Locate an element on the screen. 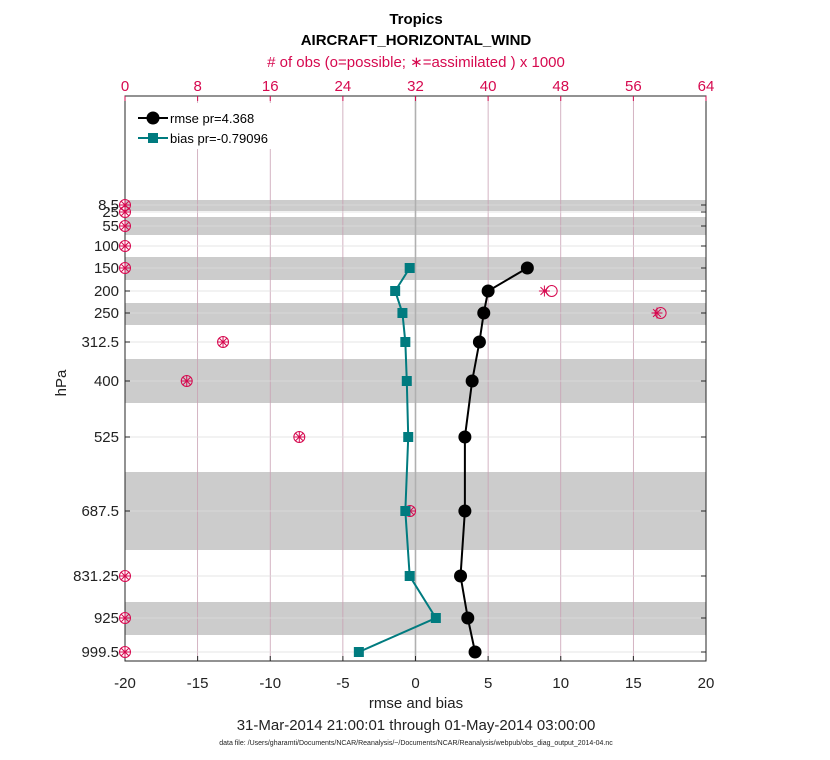  top-tick-label-8: 64 is located at coordinates (706, 86).